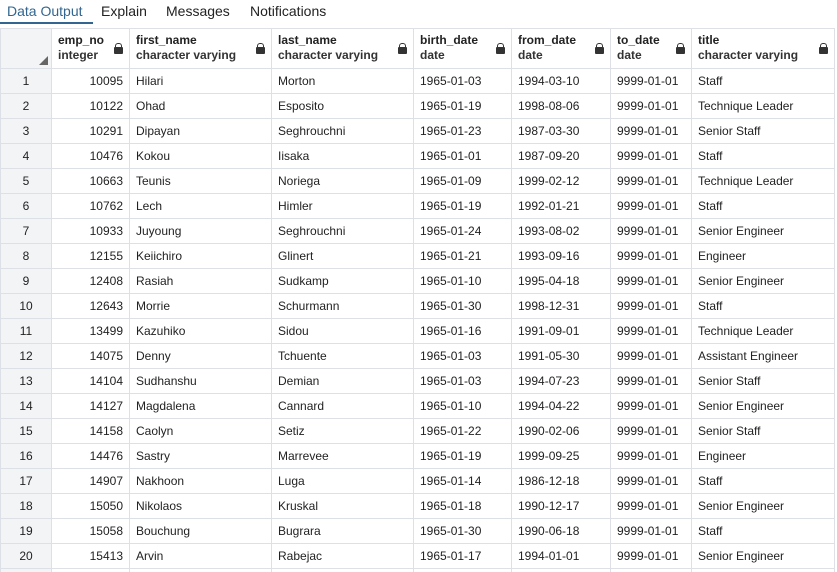 This screenshot has width=837, height=572. I want to click on last-name-cell: Marrevee, so click(342, 456).